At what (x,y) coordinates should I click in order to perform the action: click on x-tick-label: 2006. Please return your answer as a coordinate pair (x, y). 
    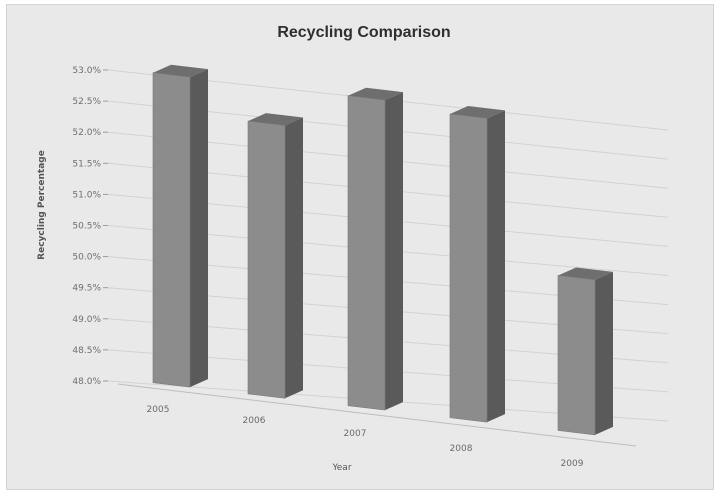
    Looking at the image, I should click on (254, 421).